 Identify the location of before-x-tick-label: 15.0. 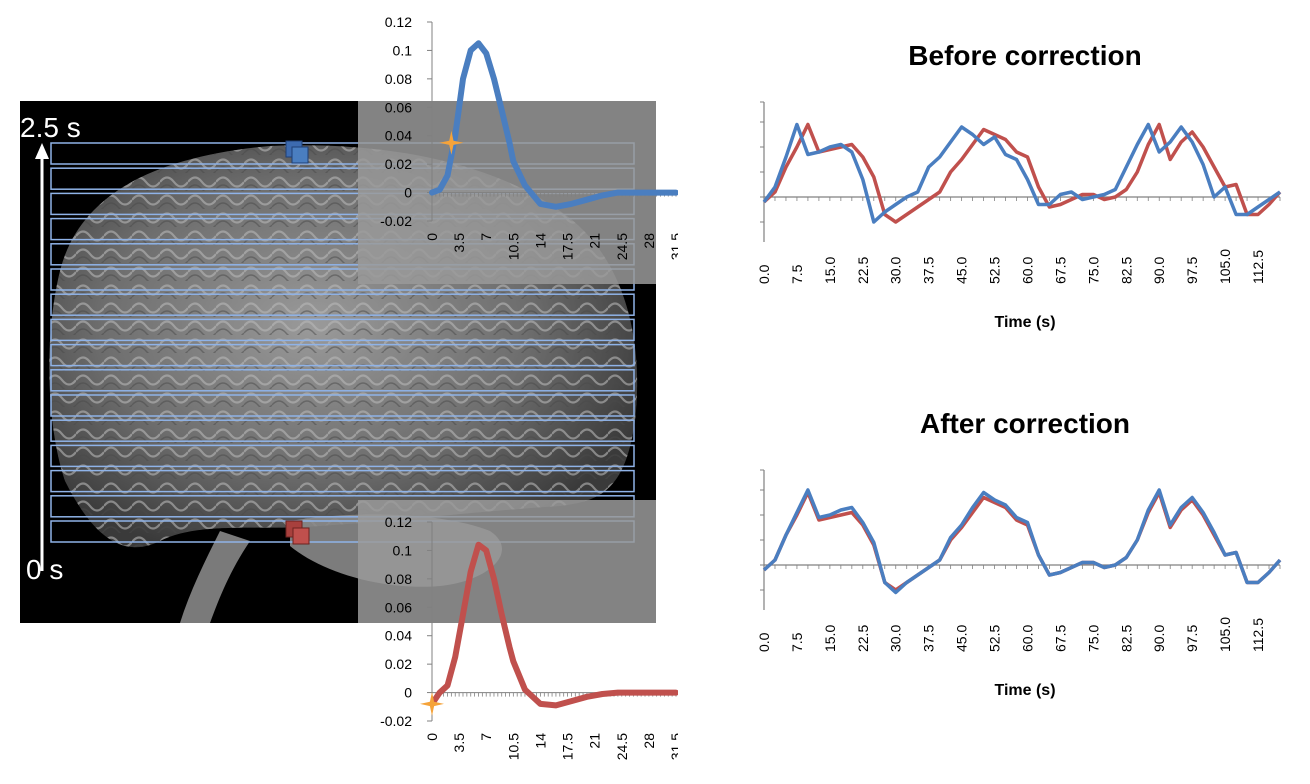
(830, 270).